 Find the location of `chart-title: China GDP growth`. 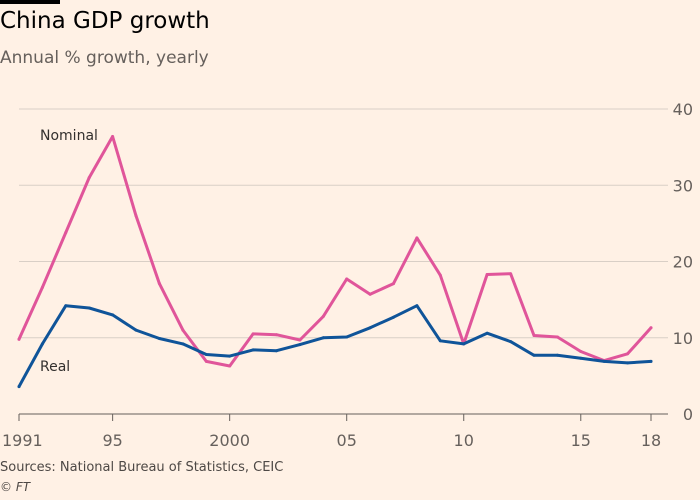

chart-title: China GDP growth is located at coordinates (105, 21).